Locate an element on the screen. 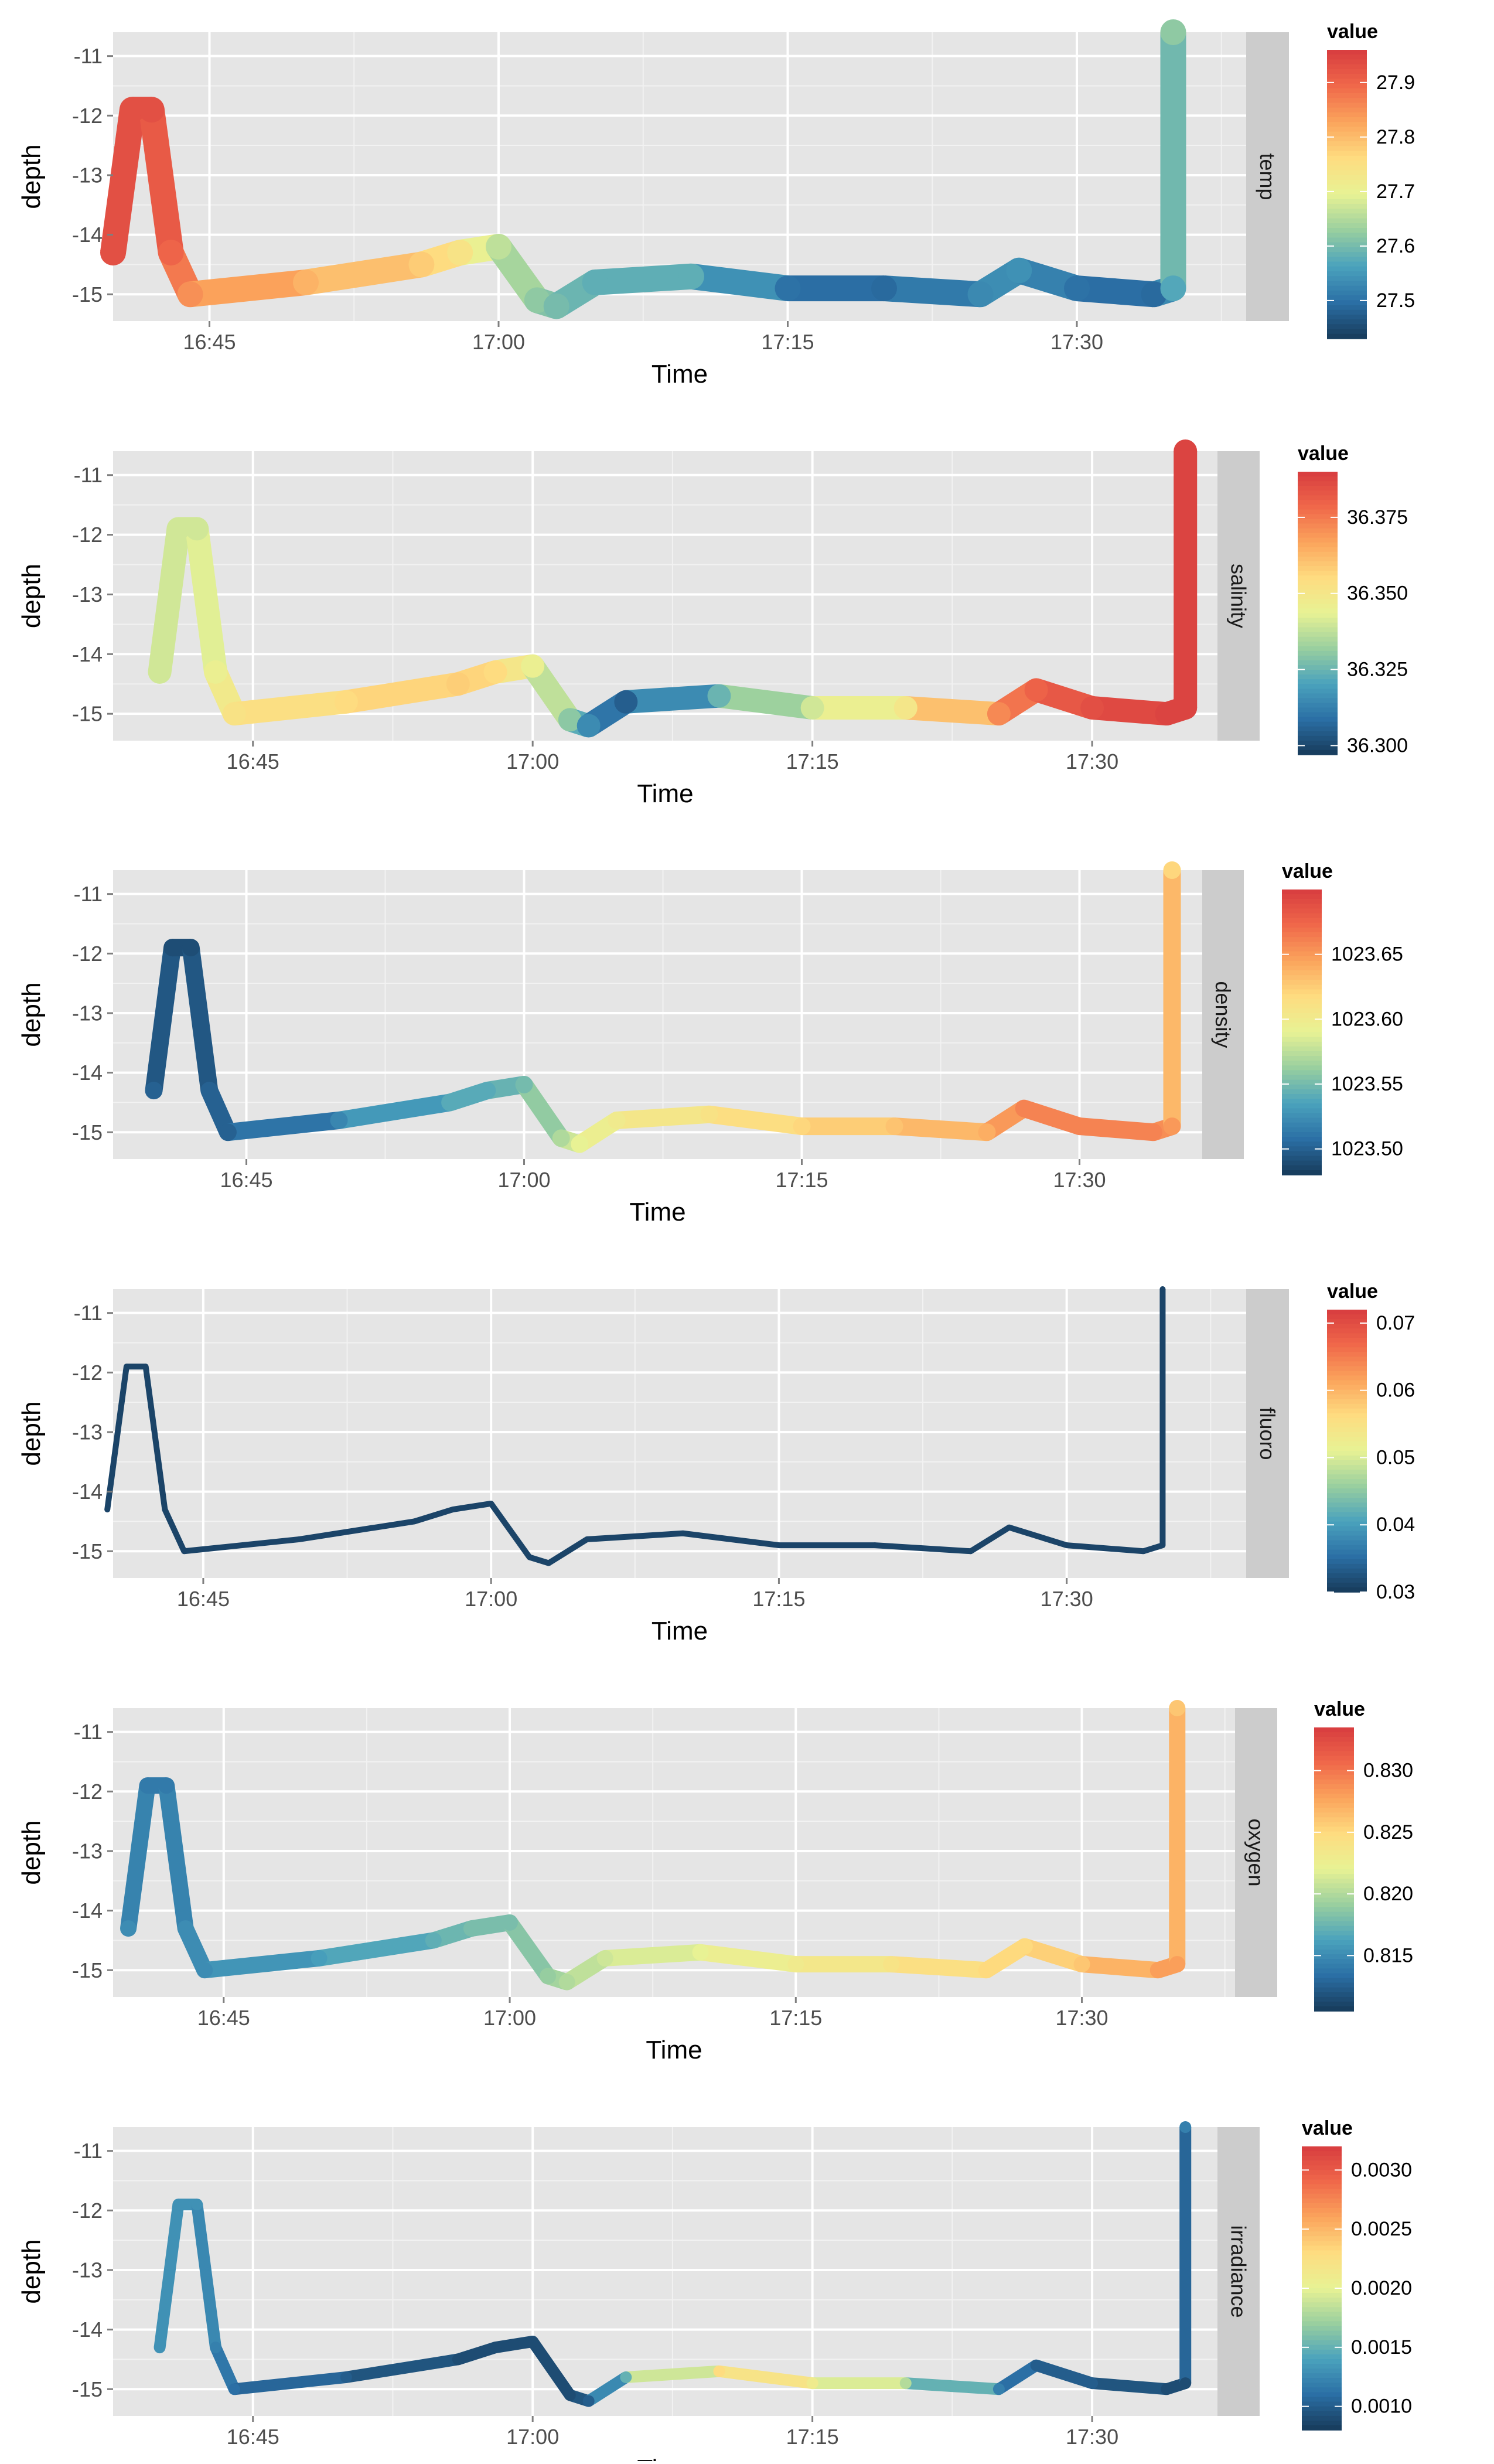 The height and width of the screenshot is (2464, 1494). x-tick-label: 17:30 is located at coordinates (1092, 2437).